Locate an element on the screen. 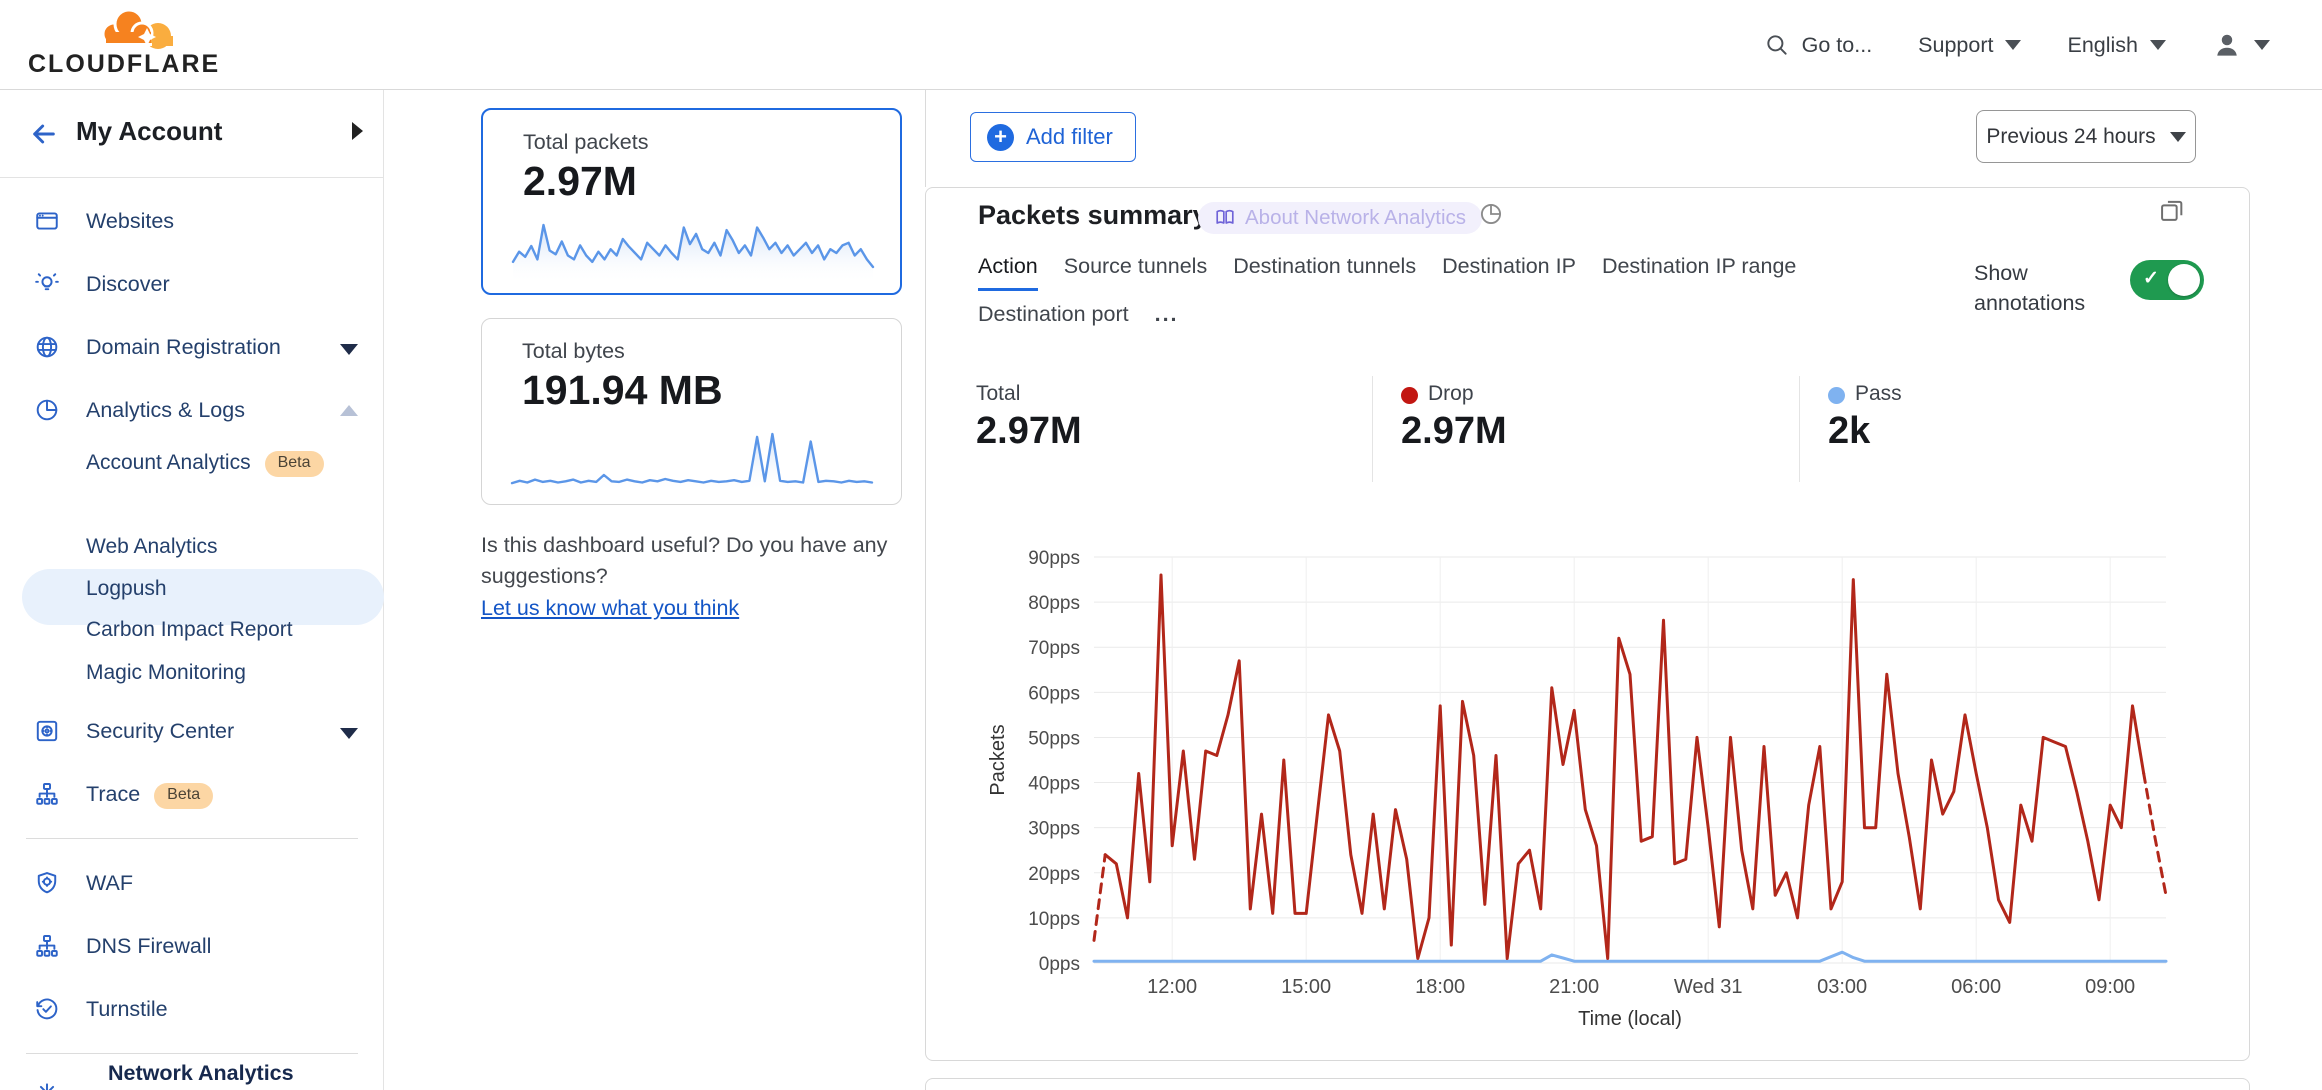 This screenshot has width=2322, height=1090. svg-text: 15:00 is located at coordinates (1306, 987).